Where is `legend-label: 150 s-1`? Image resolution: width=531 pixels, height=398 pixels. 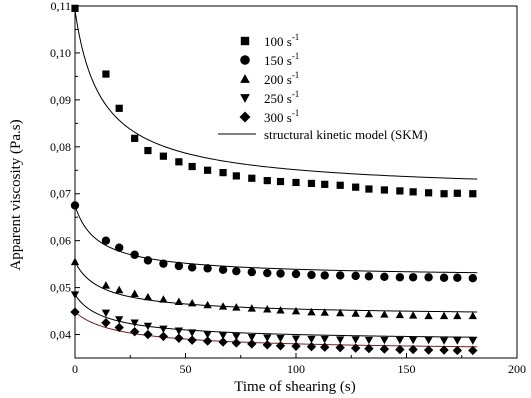 legend-label: 150 s-1 is located at coordinates (281, 59).